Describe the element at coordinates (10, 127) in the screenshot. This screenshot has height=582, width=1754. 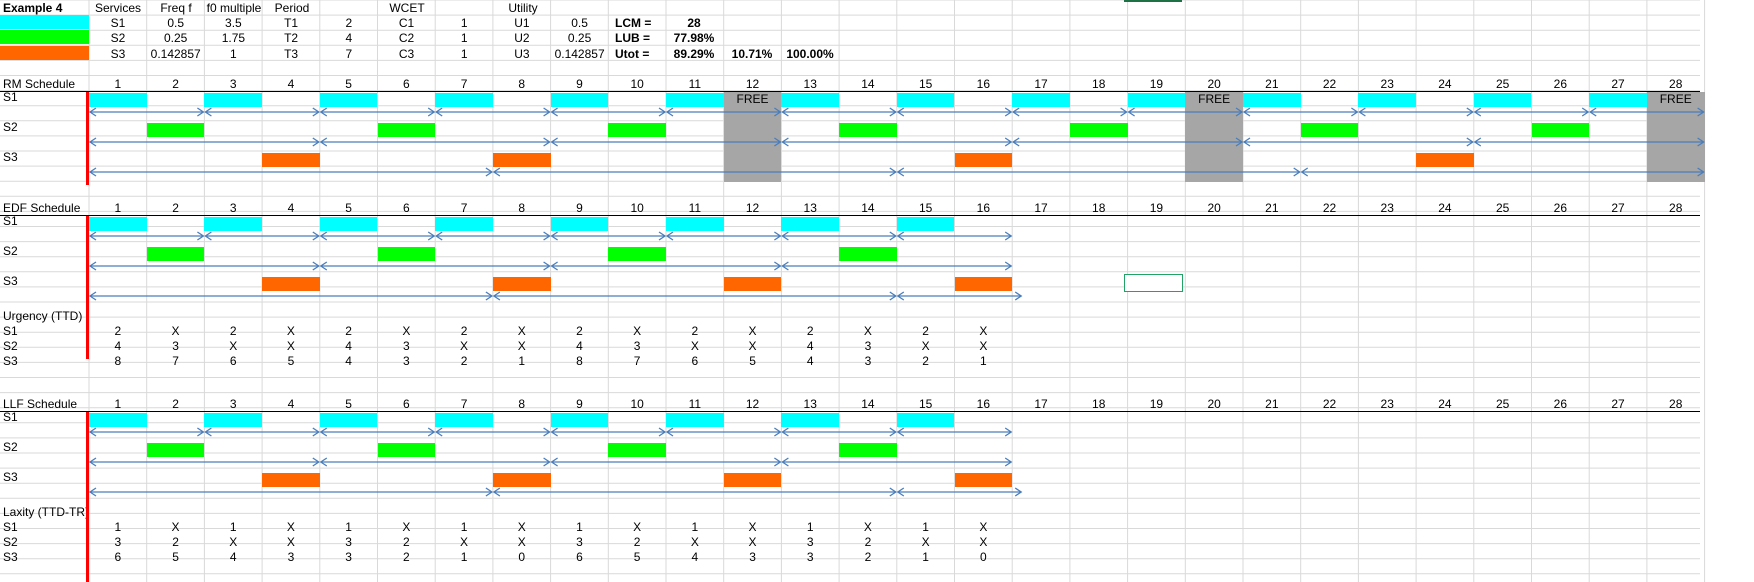
I see `rm-row-label: S2` at that location.